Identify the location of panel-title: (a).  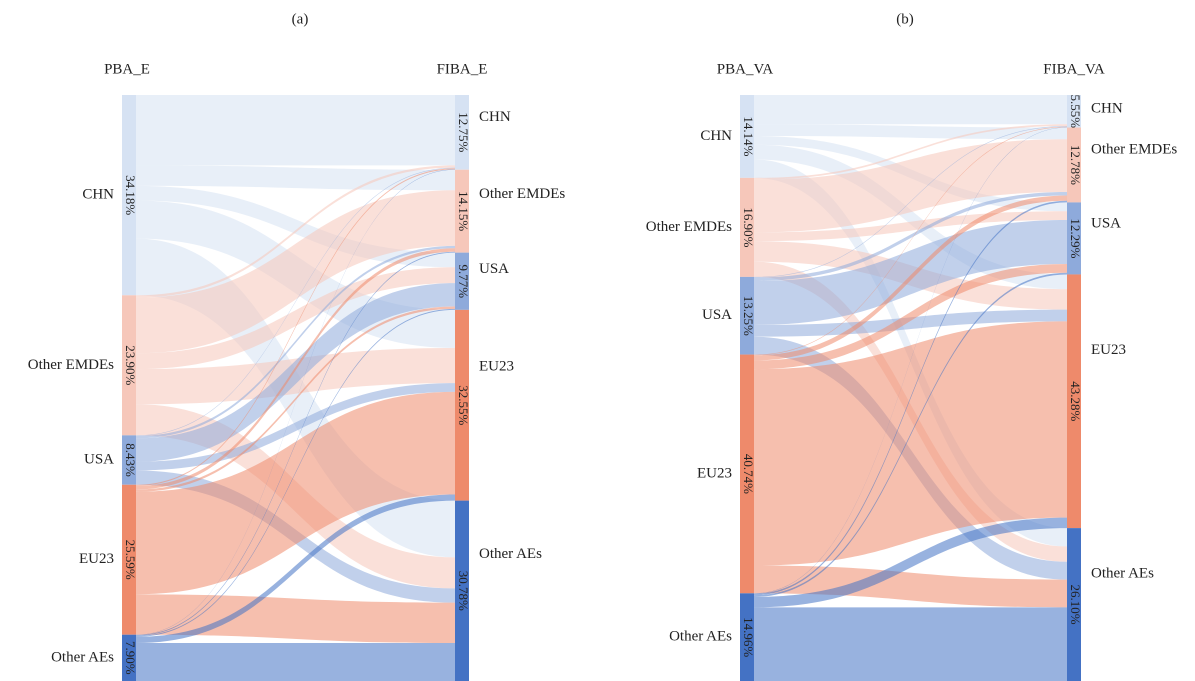
(300, 19).